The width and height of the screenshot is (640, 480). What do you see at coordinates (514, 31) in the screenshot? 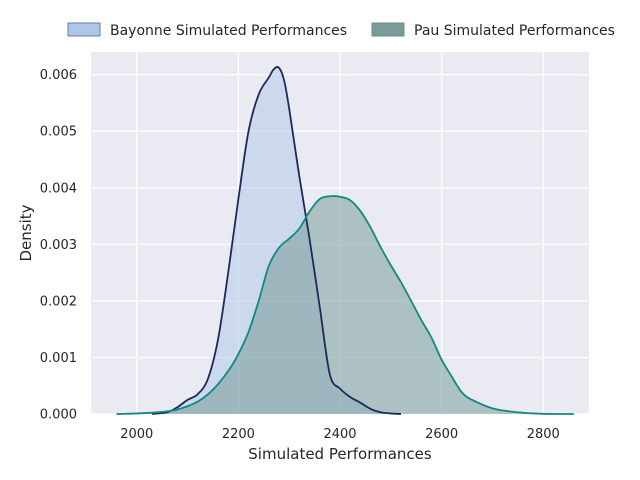
I see `legend-label-pau: Pau Simulated Performances` at bounding box center [514, 31].